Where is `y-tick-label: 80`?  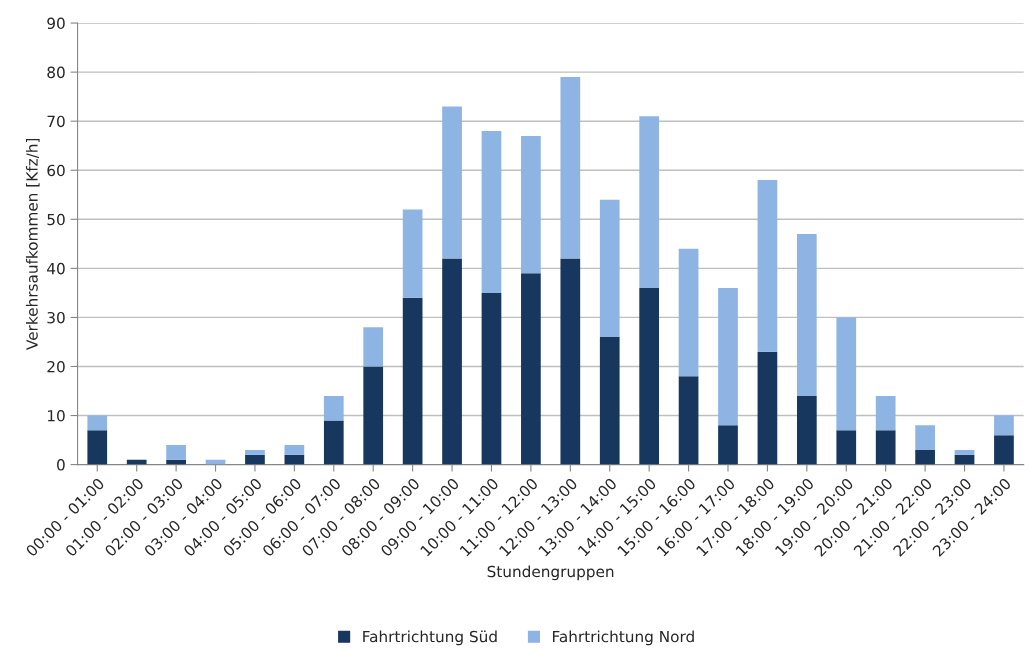
y-tick-label: 80 is located at coordinates (56, 72).